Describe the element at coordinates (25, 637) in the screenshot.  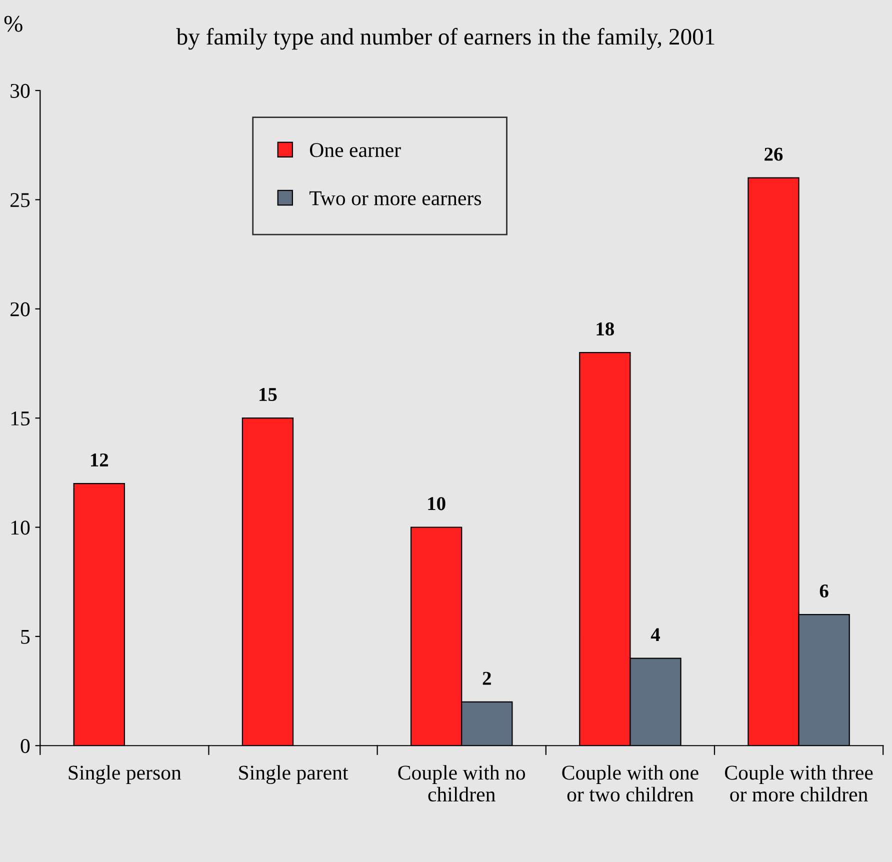
I see `y-tick-label: 5` at that location.